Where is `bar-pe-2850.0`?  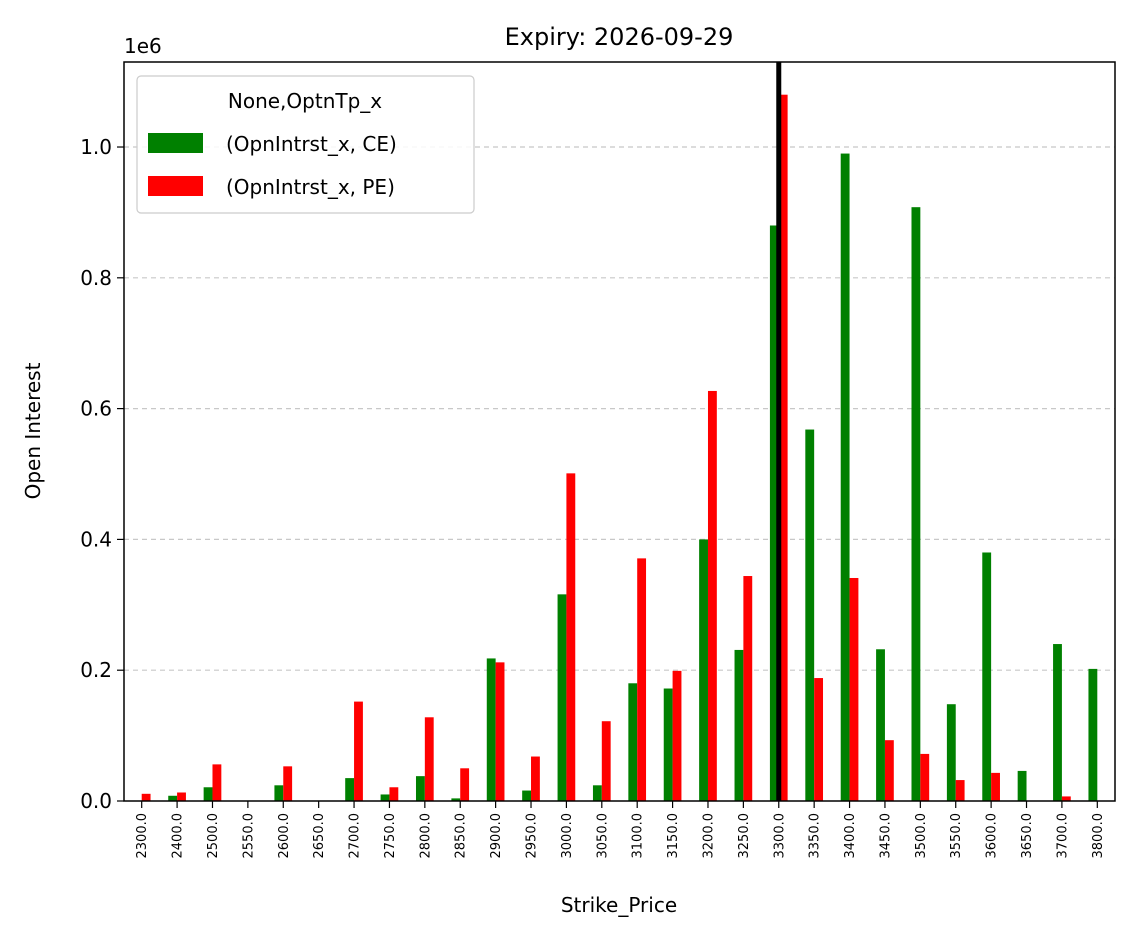 bar-pe-2850.0 is located at coordinates (465, 784).